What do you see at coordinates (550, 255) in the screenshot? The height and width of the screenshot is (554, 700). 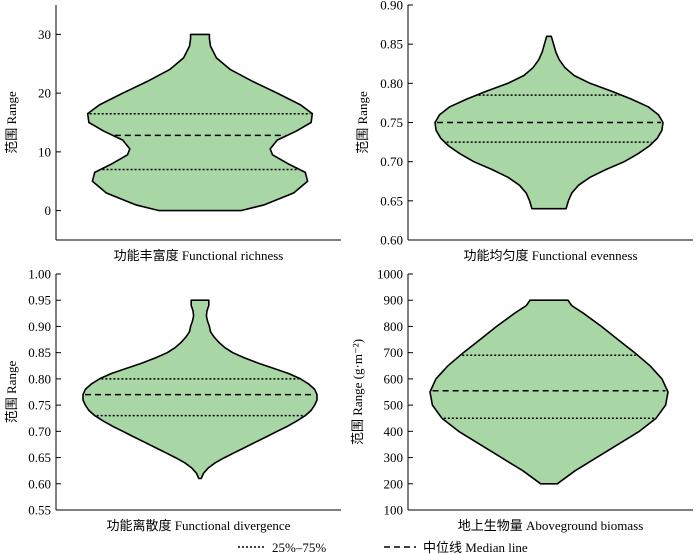 I see `x-axis-title: 功能均匀度 Functional evenness` at bounding box center [550, 255].